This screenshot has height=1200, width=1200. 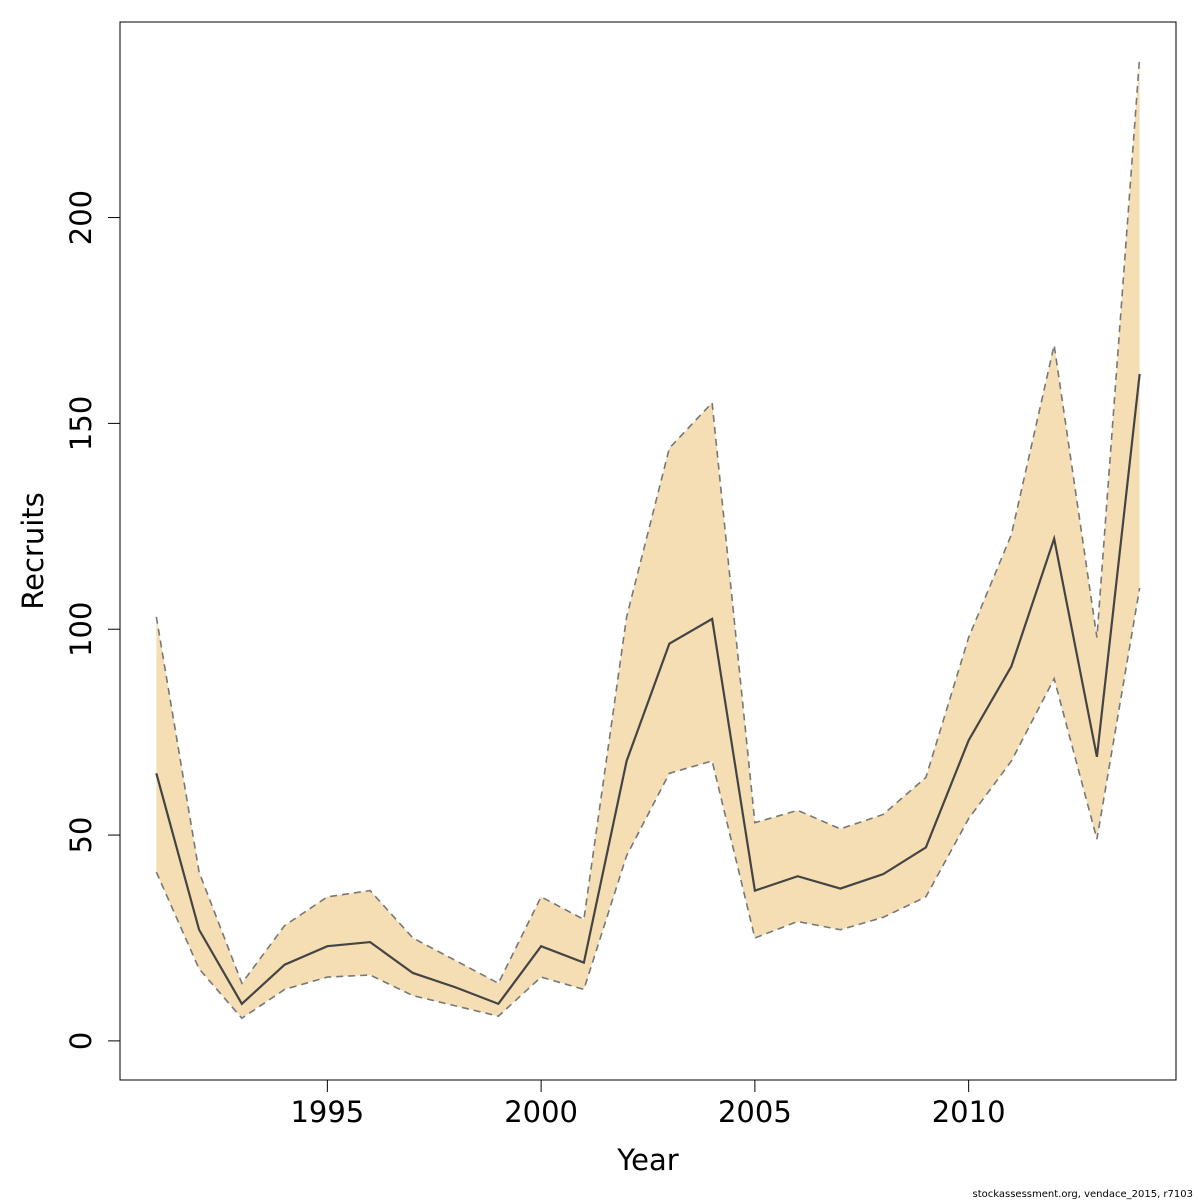 I want to click on y-axis: 0 50 100 150 200, so click(x=92, y=620).